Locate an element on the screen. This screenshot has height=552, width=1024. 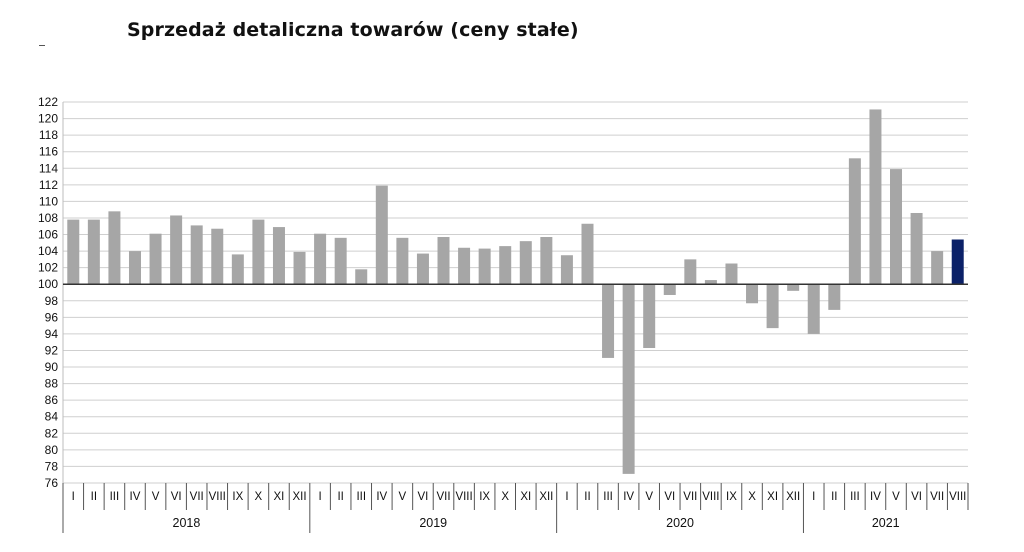
y-tick-label: 114 is located at coordinates (48, 168).